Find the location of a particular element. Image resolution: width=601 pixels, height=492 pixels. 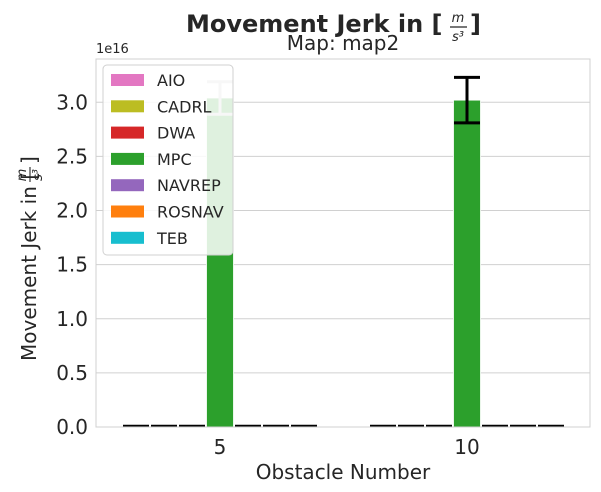

legend-swatch-navrep is located at coordinates (127, 185).